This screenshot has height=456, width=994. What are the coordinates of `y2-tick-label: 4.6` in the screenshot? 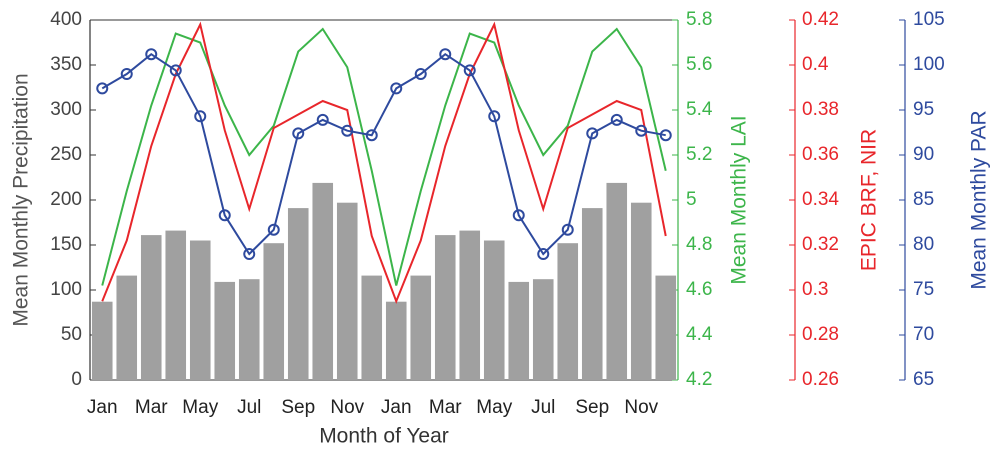 It's located at (699, 289).